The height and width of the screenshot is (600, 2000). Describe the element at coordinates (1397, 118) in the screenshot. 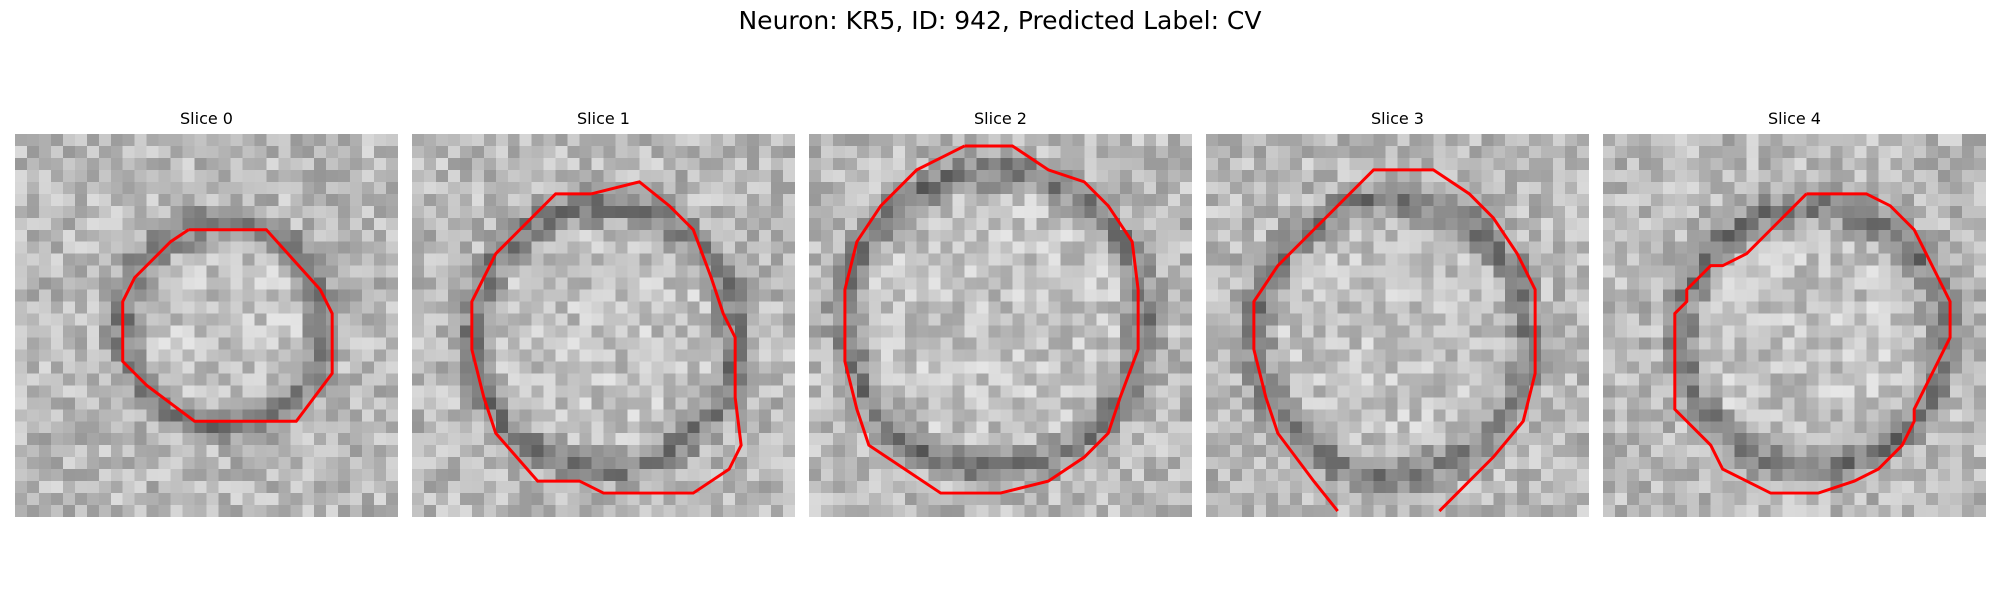

I see `slice-title: Slice 3` at that location.